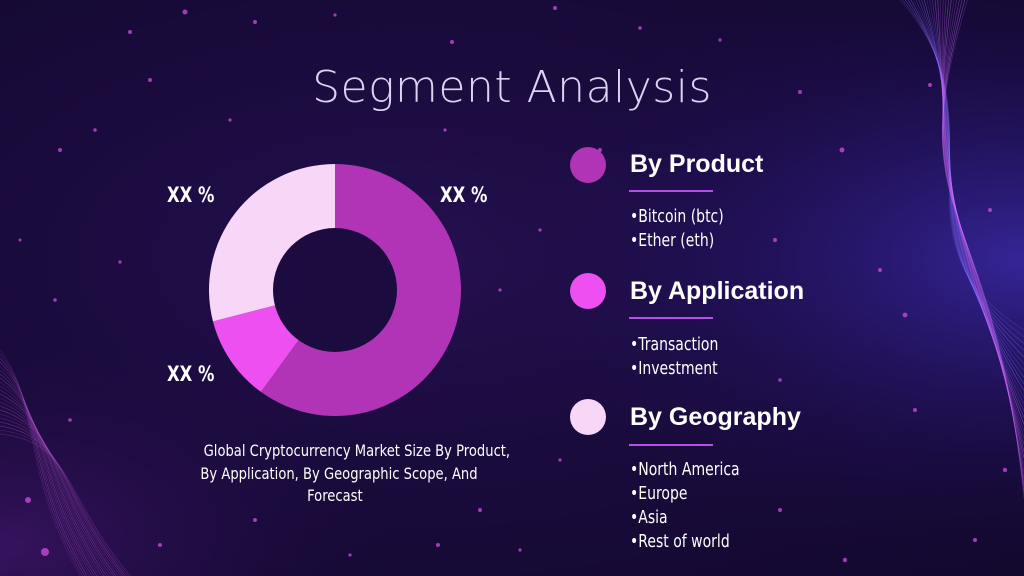  Describe the element at coordinates (685, 518) in the screenshot. I see `list-item: Asia` at that location.